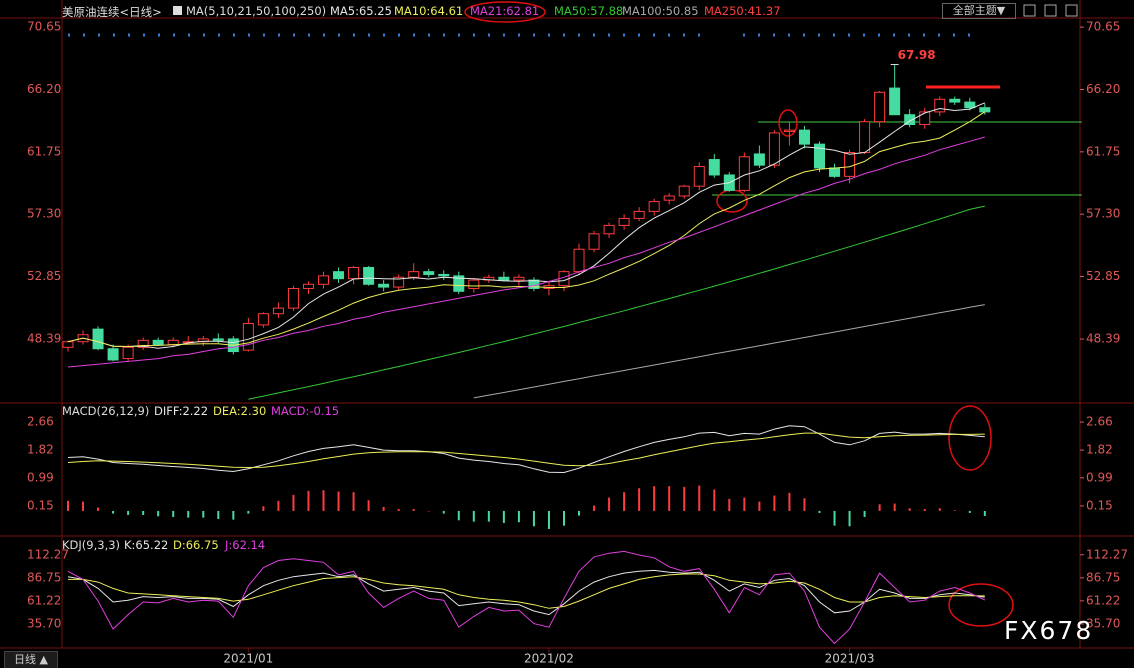  I want to click on legend-item: MA100:50.85, so click(660, 11).